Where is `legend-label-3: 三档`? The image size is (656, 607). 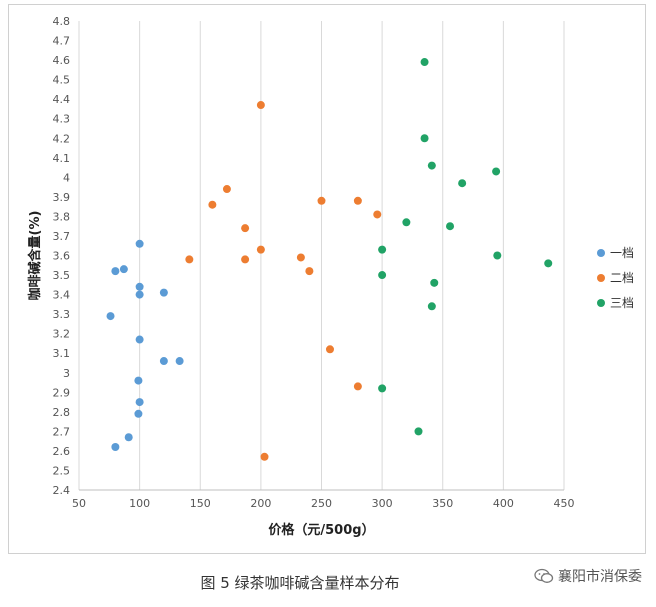
legend-label-3: 三档 is located at coordinates (622, 303).